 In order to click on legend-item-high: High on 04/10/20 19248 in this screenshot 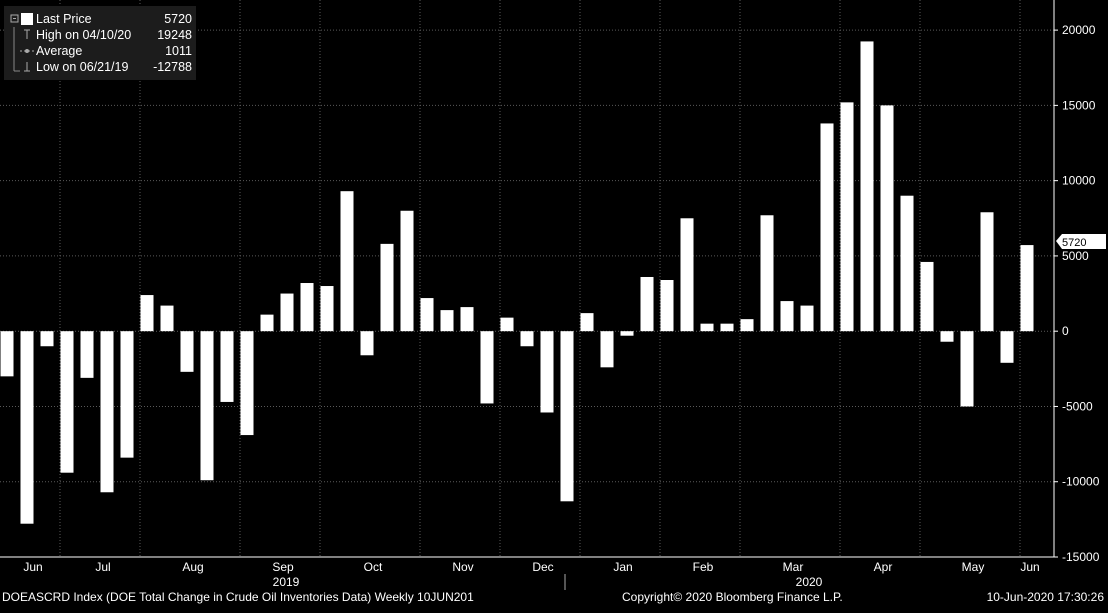, I will do `click(100, 35)`.